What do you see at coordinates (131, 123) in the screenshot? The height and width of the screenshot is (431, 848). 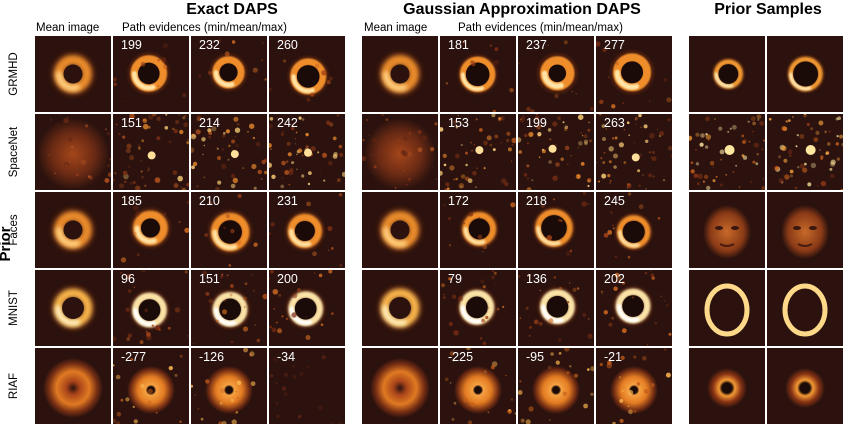 I see `path-evidence-value: 151` at bounding box center [131, 123].